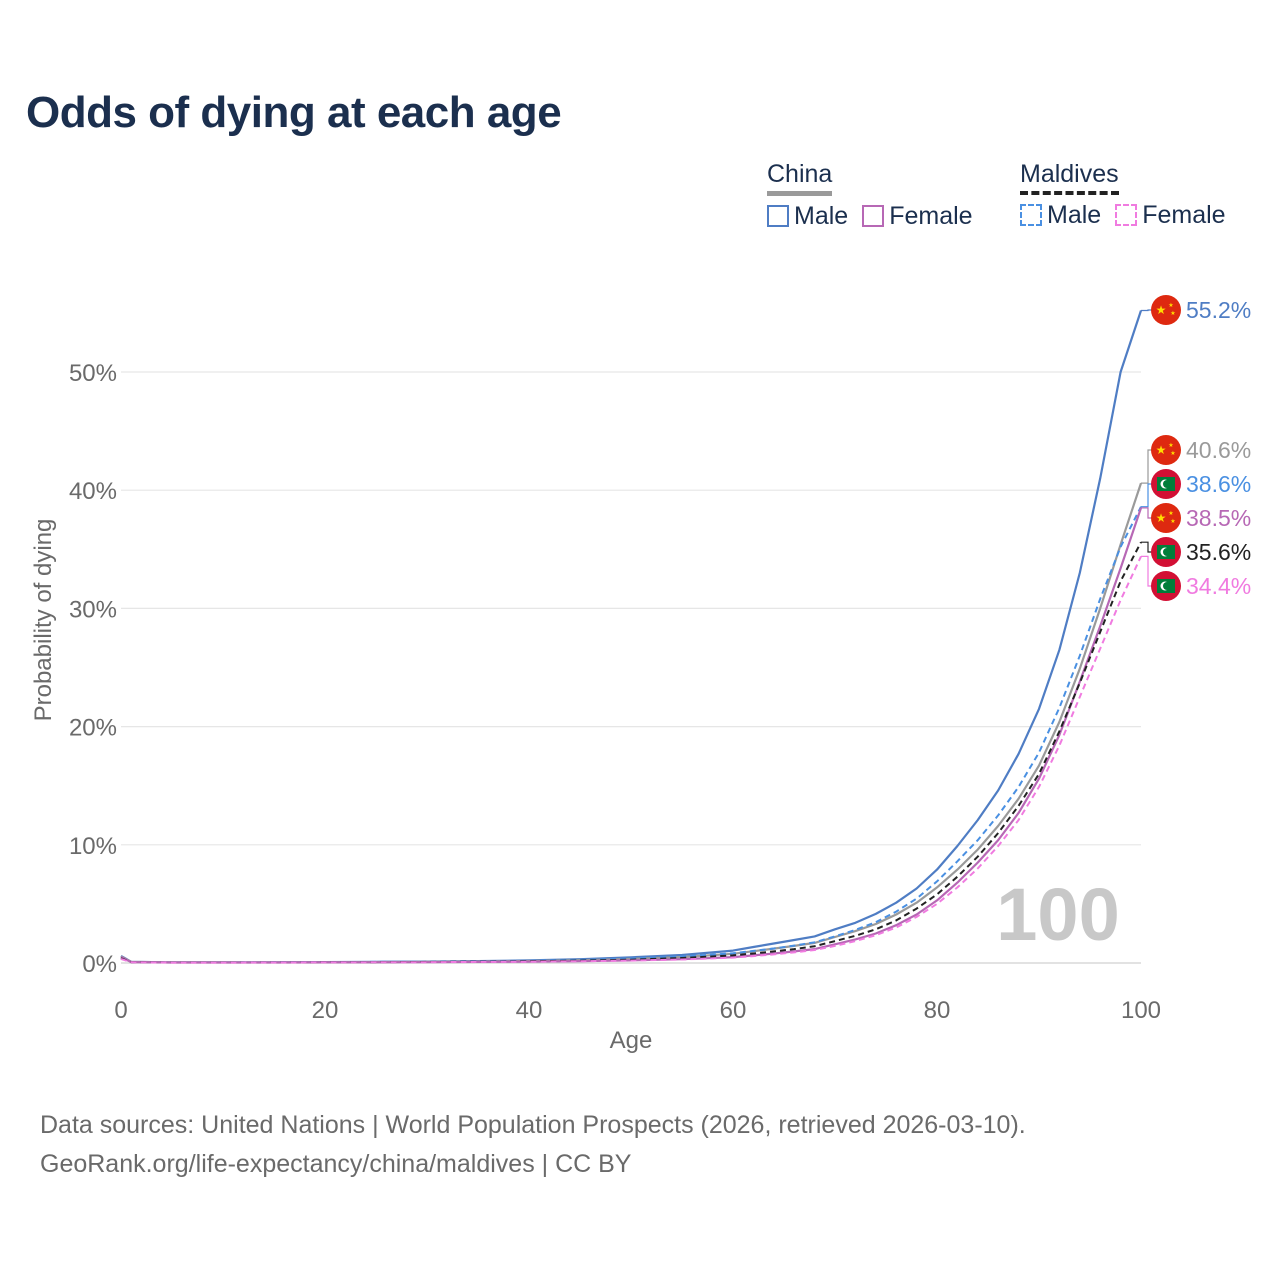 The image size is (1280, 1280). What do you see at coordinates (1218, 586) in the screenshot?
I see `end-label-value: 34.4%` at bounding box center [1218, 586].